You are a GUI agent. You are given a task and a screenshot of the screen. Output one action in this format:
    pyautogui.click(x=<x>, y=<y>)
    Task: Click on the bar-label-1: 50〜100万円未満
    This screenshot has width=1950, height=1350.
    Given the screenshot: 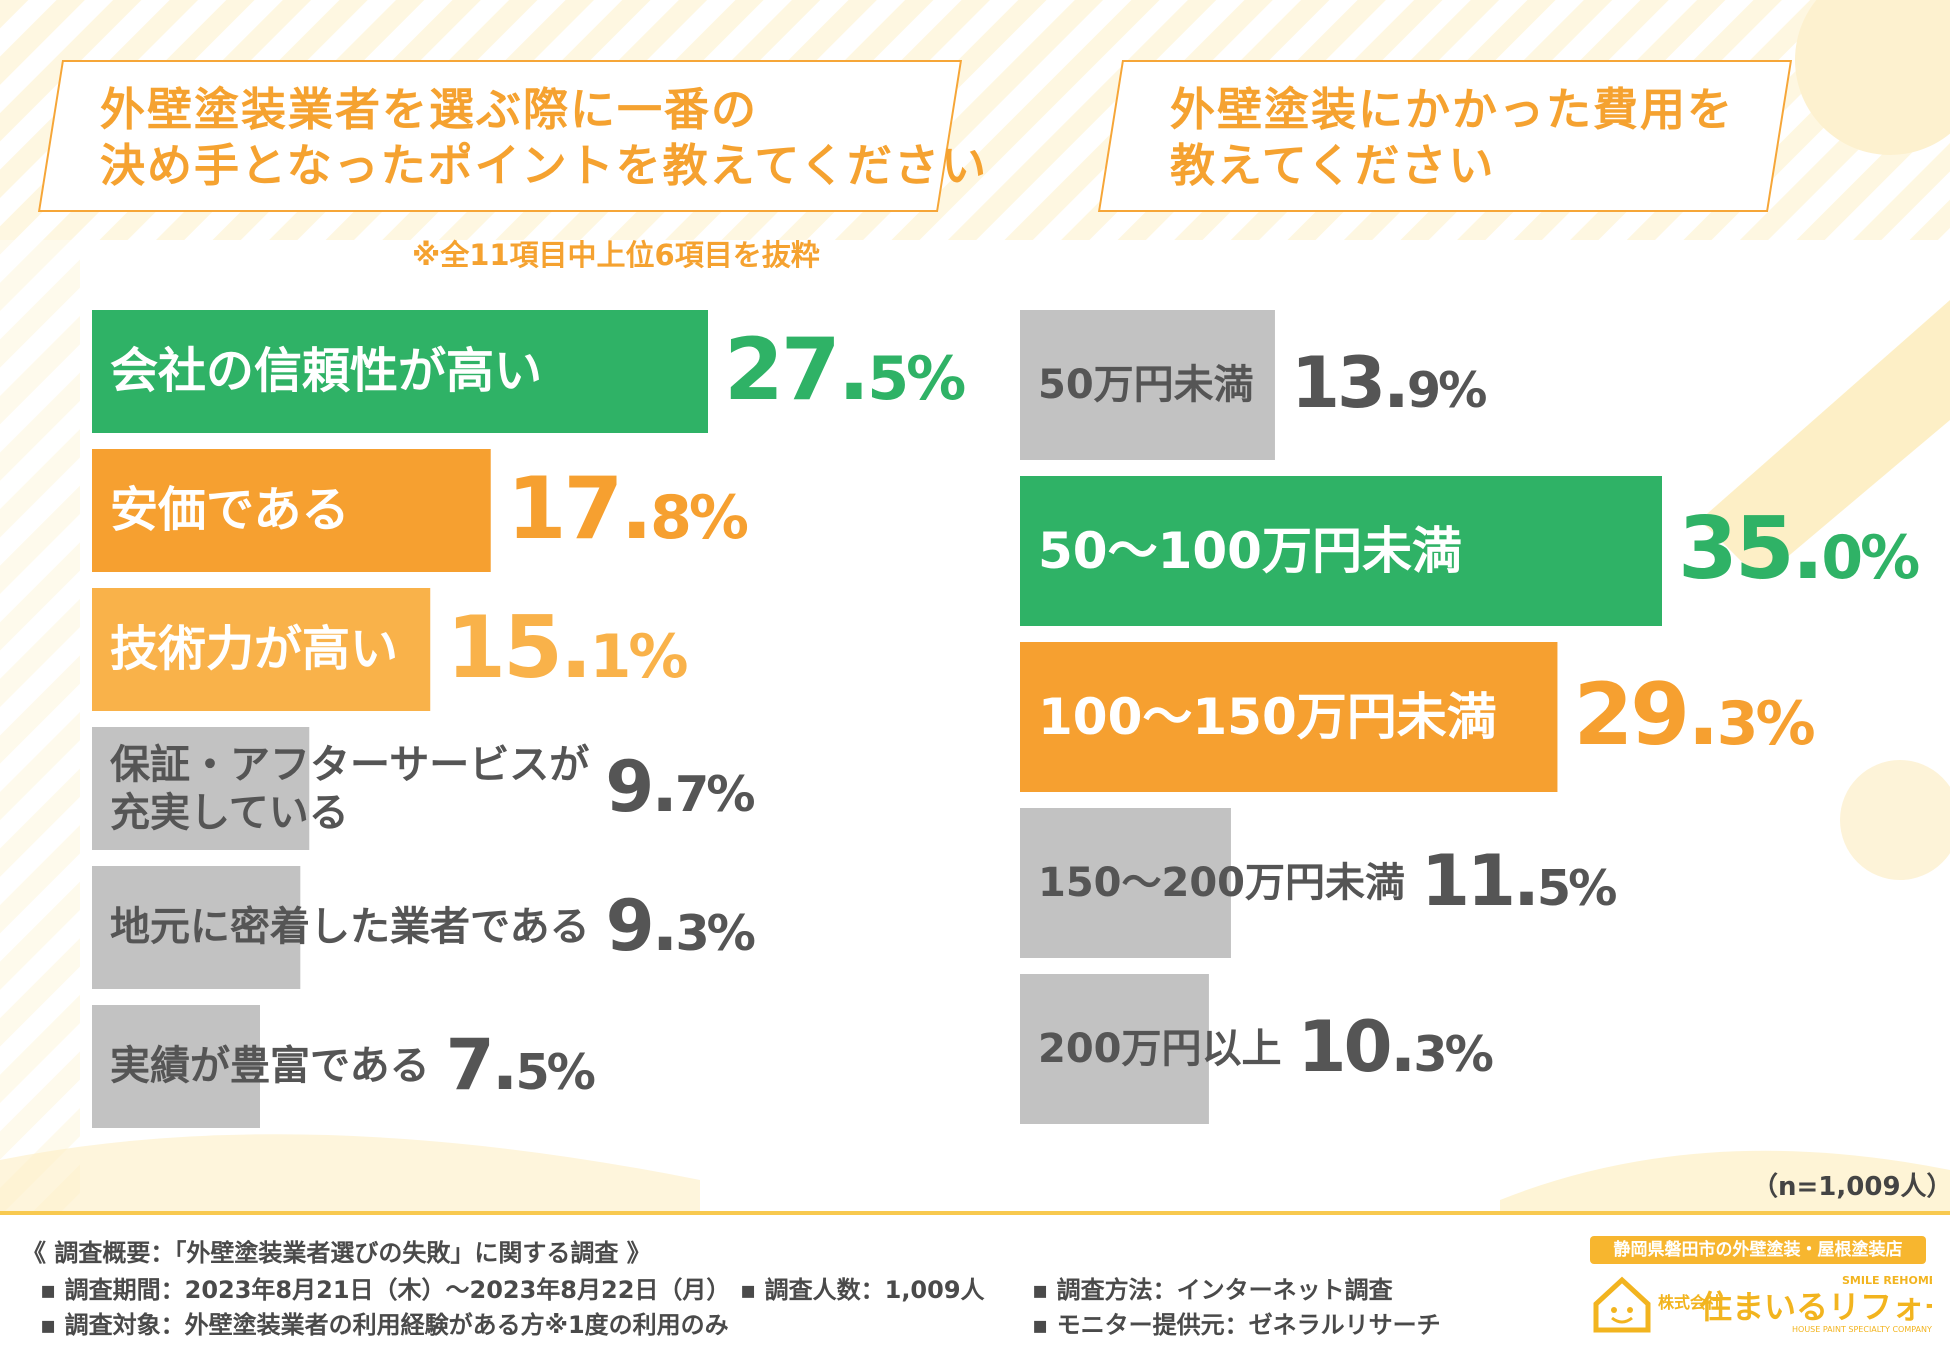 What is the action you would take?
    pyautogui.click(x=1250, y=551)
    